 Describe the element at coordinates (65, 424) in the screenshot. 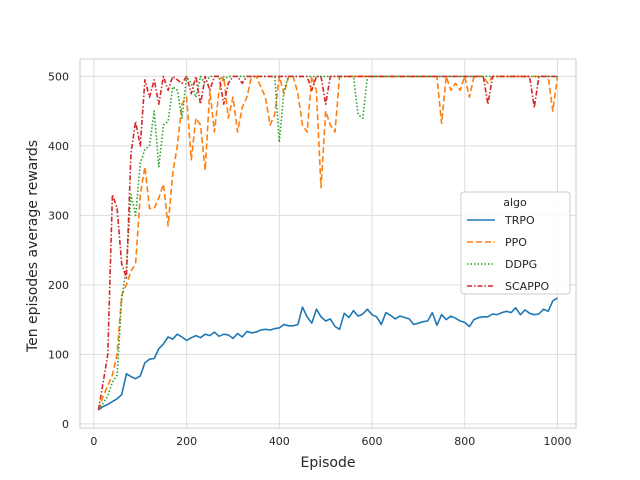

I see `y-tick-label: 0` at that location.